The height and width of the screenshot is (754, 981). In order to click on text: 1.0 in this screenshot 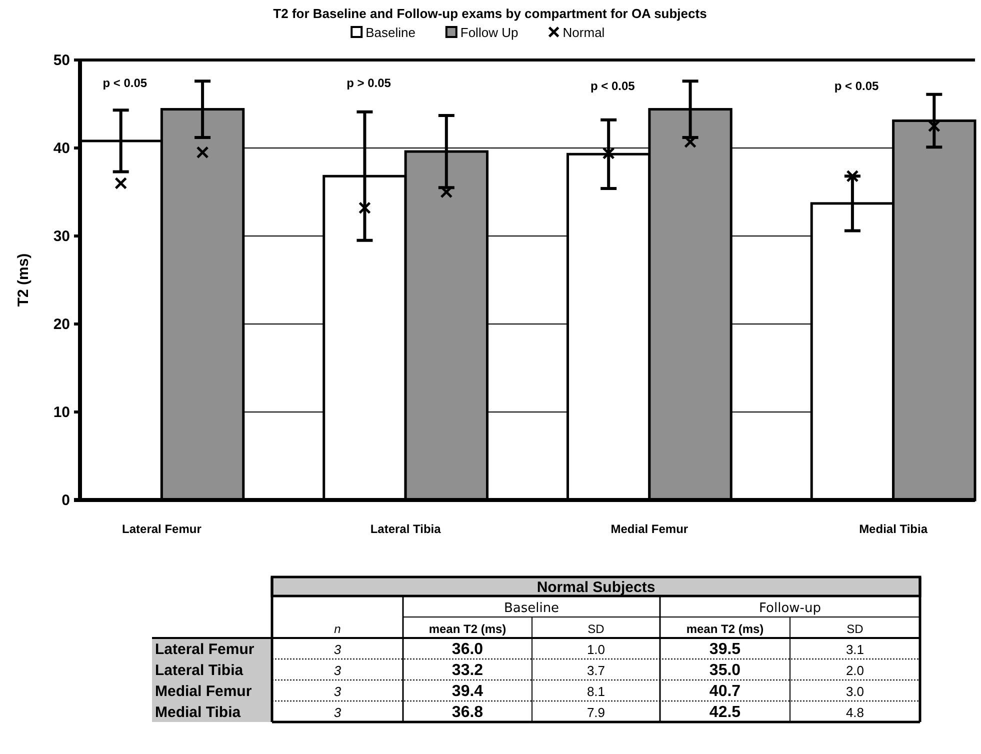, I will do `click(596, 649)`.